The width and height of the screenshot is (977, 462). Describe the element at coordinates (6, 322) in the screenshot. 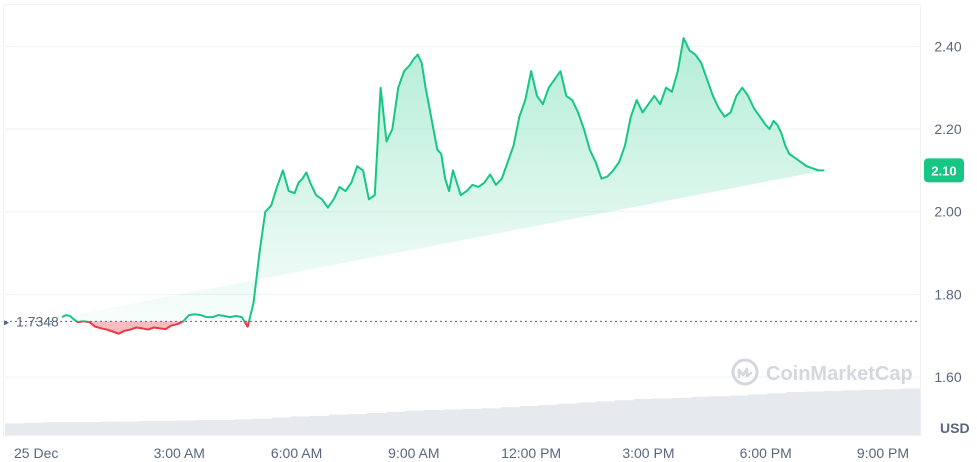

I see `reference-marker-icon: ▸` at that location.